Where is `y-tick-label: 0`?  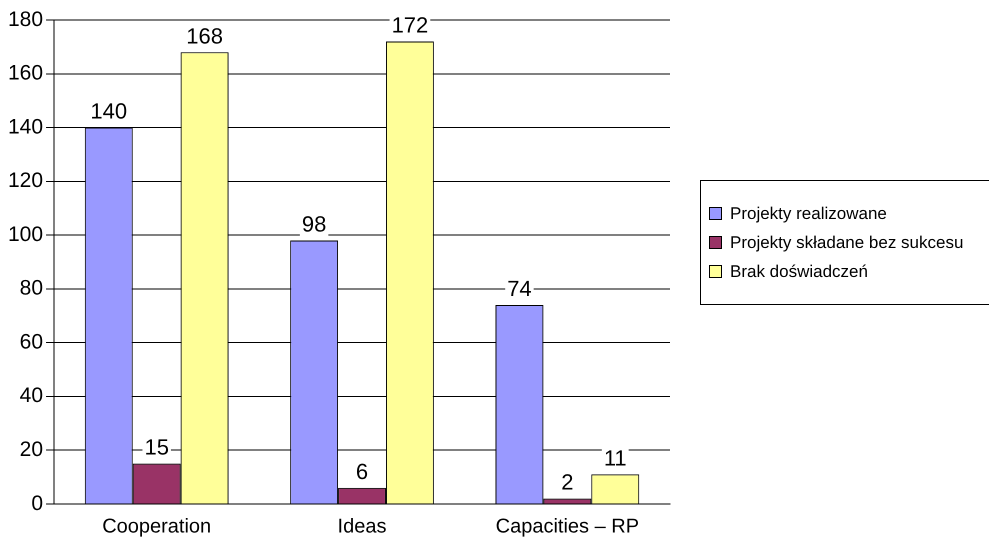 y-tick-label: 0 is located at coordinates (37, 503).